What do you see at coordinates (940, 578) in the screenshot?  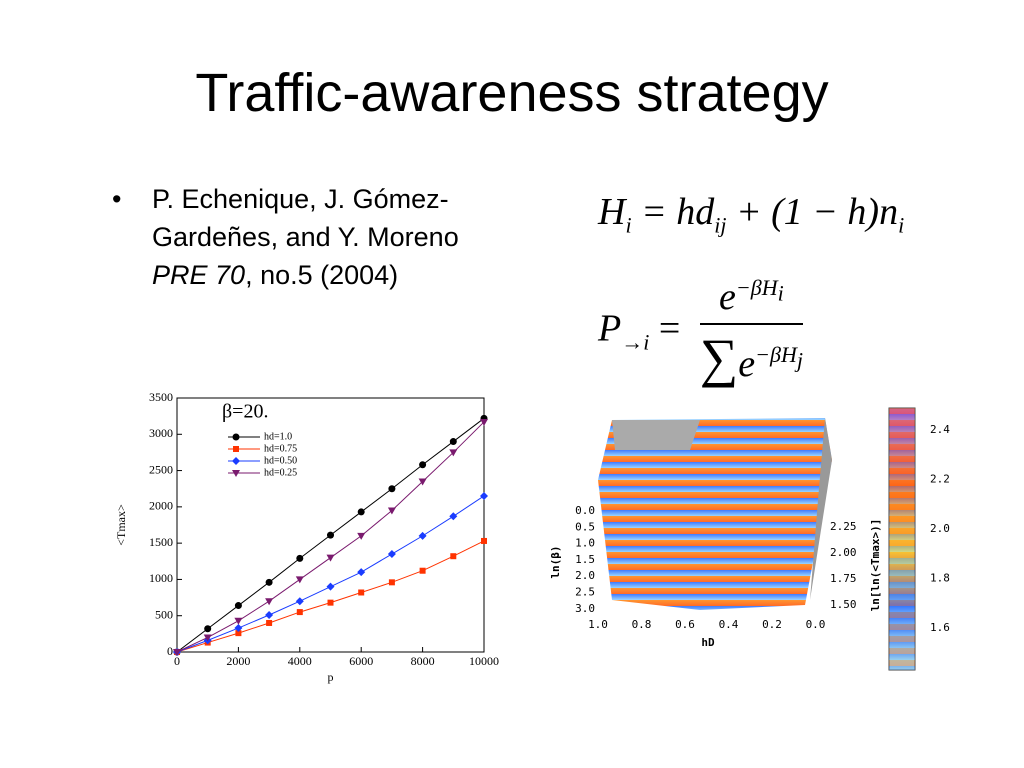 I see `colorbar-tick-label: 1.8` at bounding box center [940, 578].